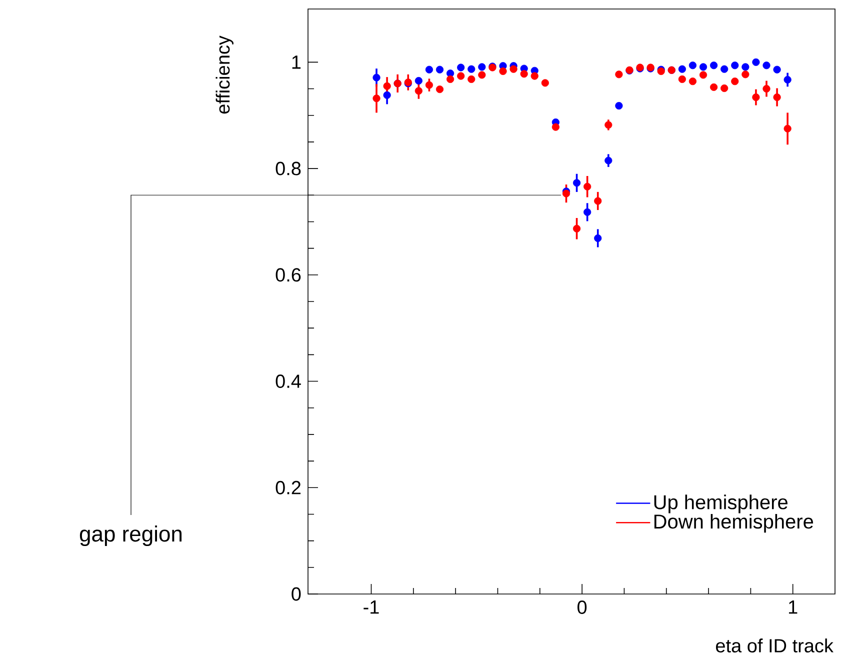 Image resolution: width=845 pixels, height=669 pixels. I want to click on x-tick-label: -1, so click(371, 607).